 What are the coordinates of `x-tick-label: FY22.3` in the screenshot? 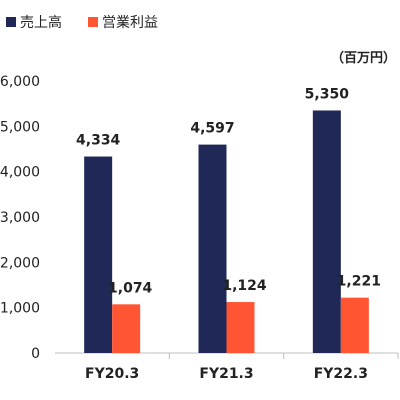 It's located at (341, 374).